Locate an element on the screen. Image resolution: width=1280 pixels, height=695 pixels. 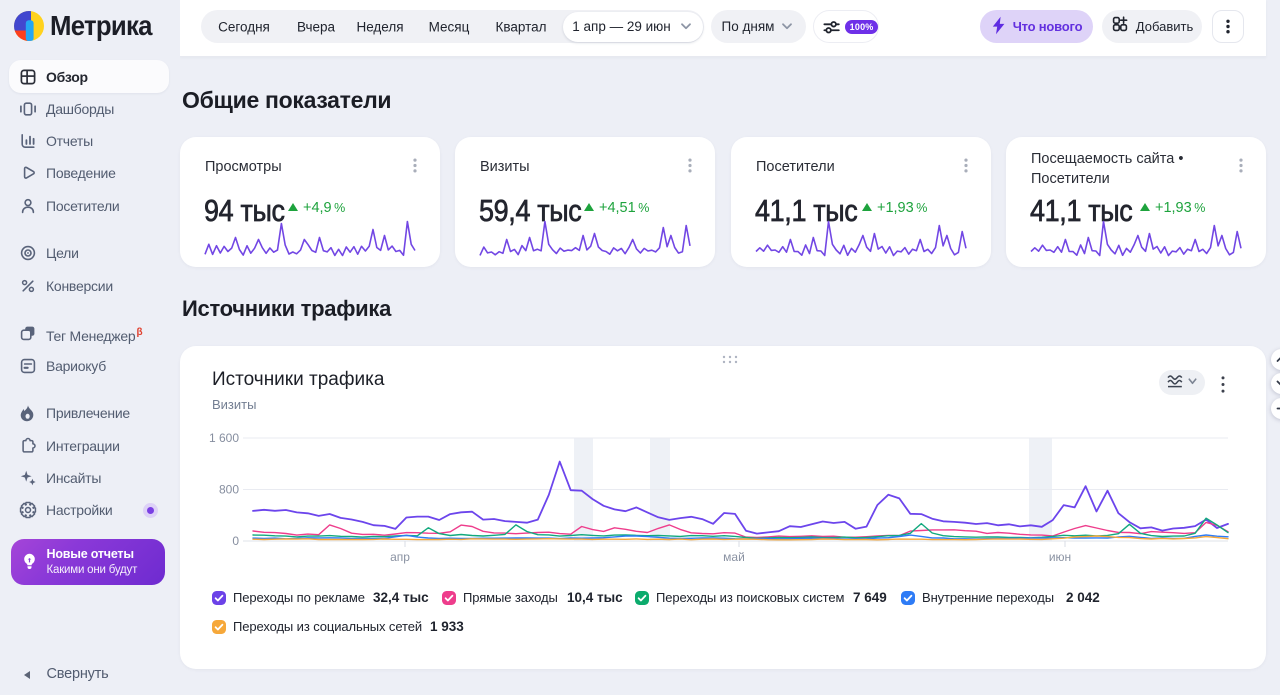
svg-text: 1 600 is located at coordinates (224, 438).